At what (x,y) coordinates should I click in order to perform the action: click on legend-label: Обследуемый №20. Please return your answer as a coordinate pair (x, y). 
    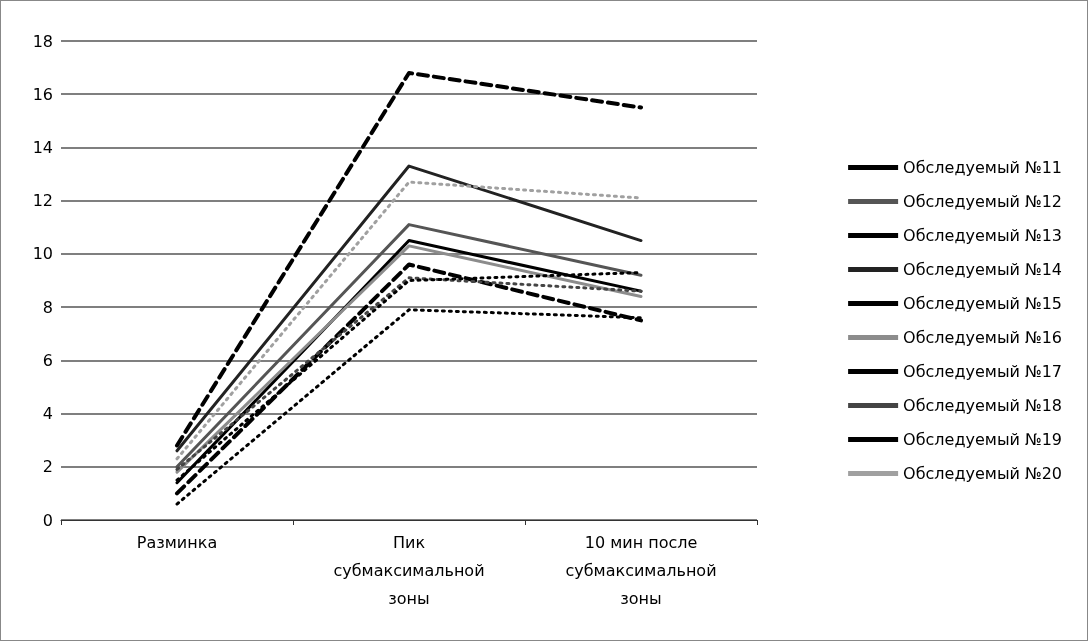
    Looking at the image, I should click on (982, 473).